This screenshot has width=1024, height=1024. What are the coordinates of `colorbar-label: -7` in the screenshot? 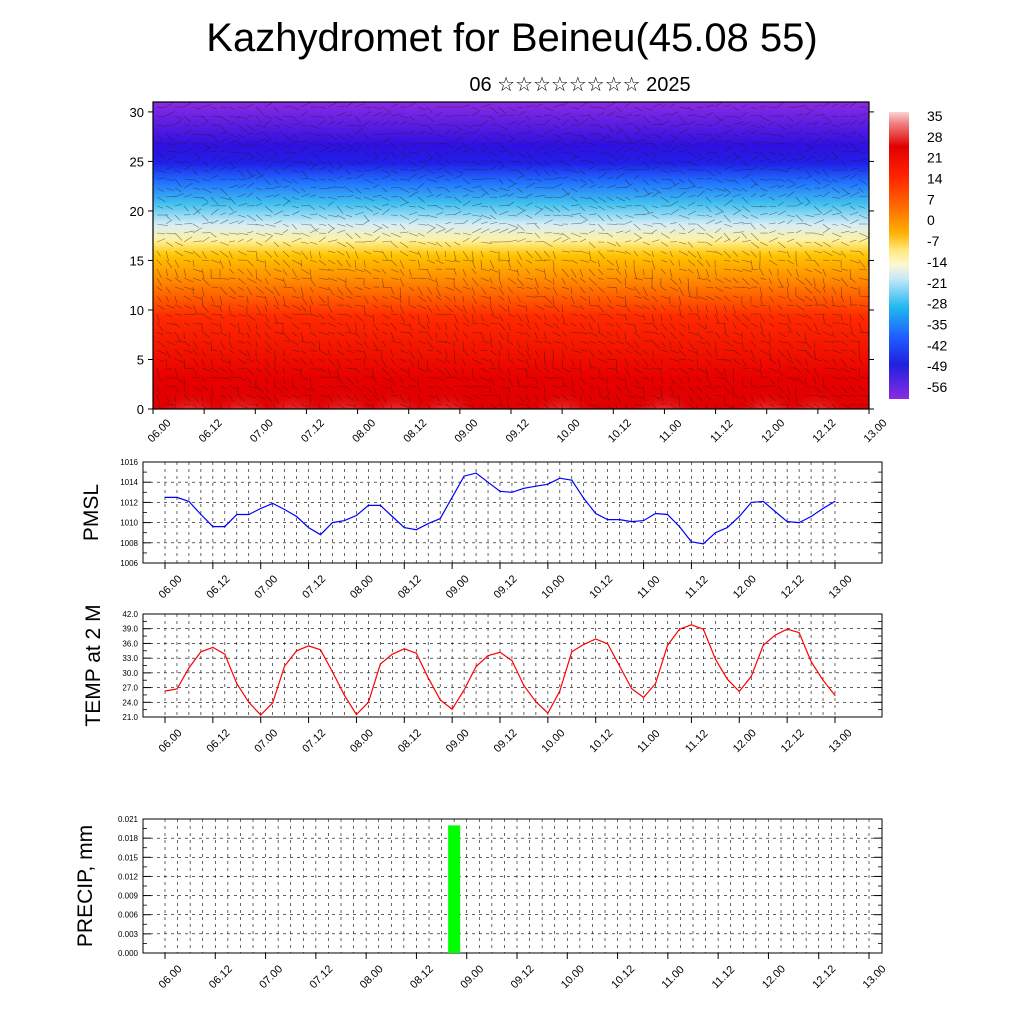 It's located at (933, 241).